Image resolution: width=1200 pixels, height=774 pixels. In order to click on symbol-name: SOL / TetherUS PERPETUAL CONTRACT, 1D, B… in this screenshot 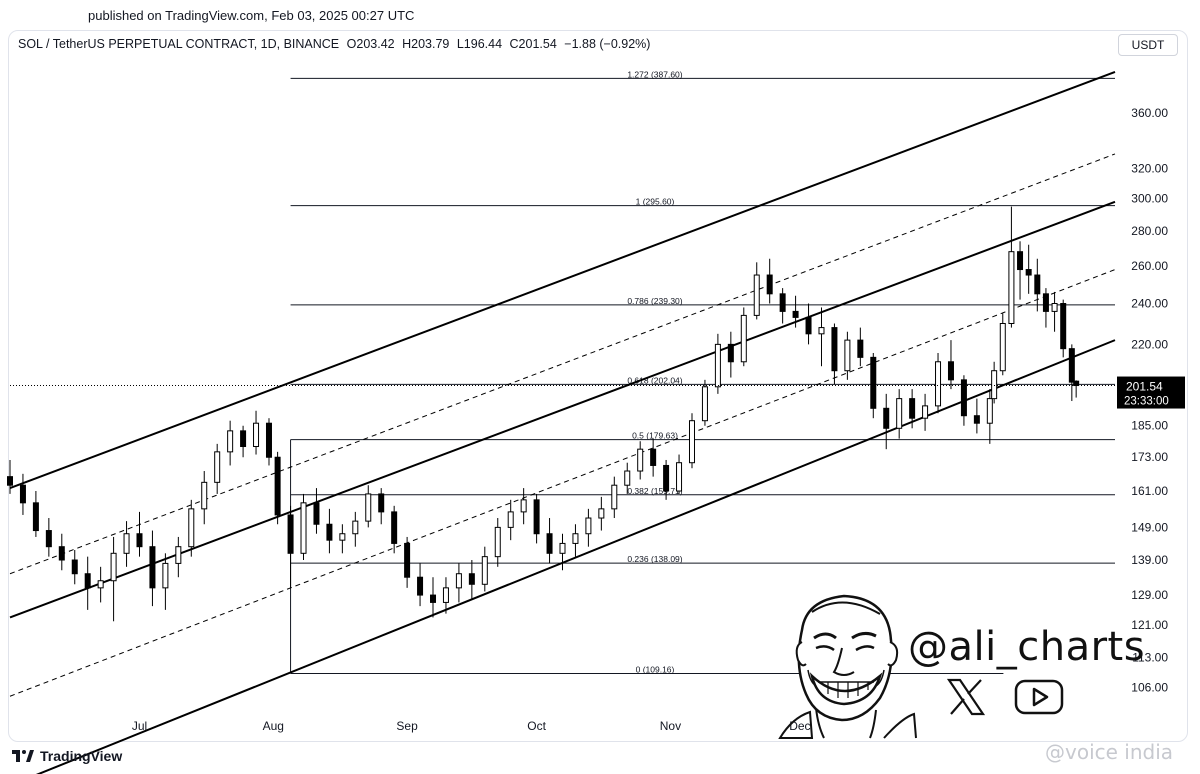, I will do `click(179, 44)`.